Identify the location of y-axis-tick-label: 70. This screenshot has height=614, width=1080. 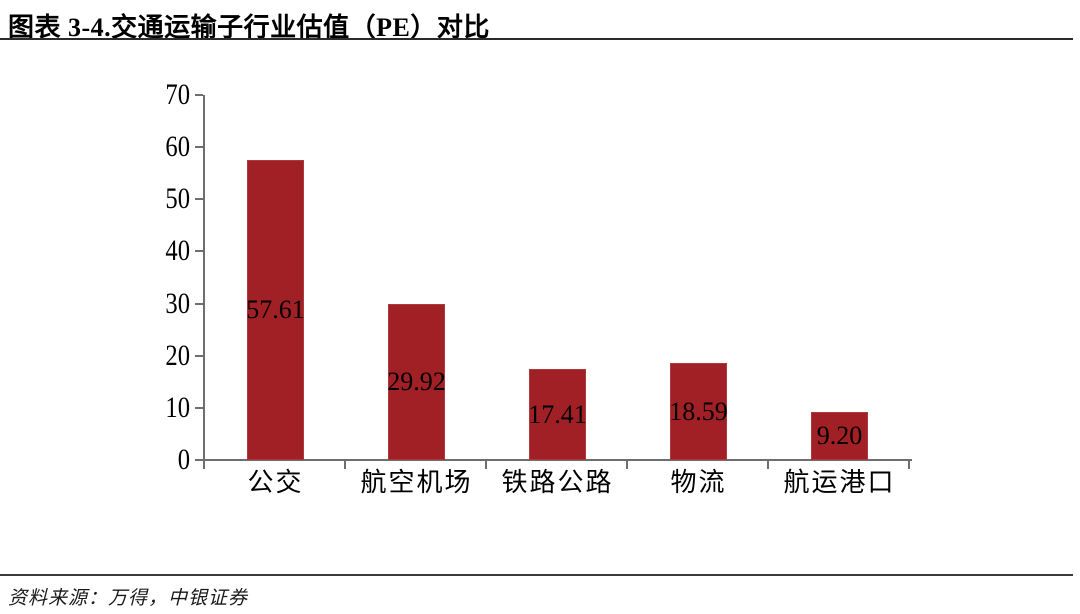
(177, 94).